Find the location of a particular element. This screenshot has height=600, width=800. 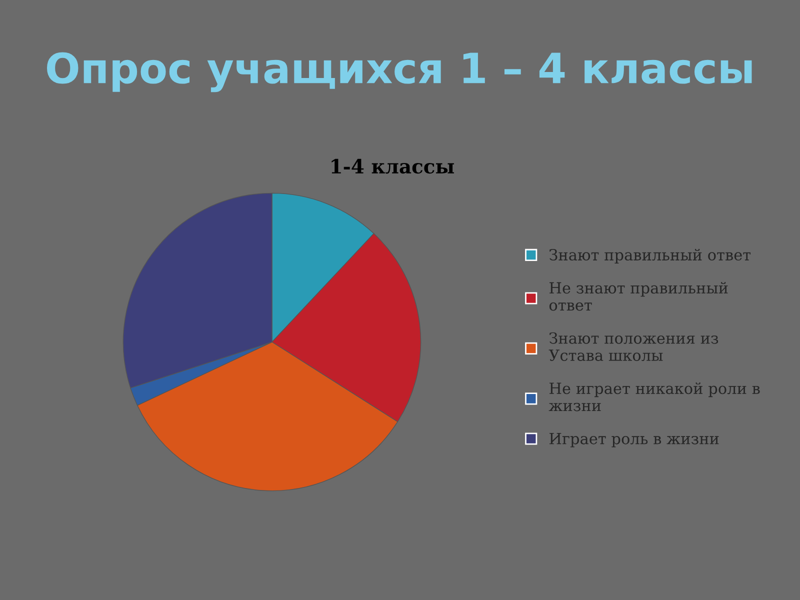

chart-subtitle: 1-4 классы is located at coordinates (393, 166).